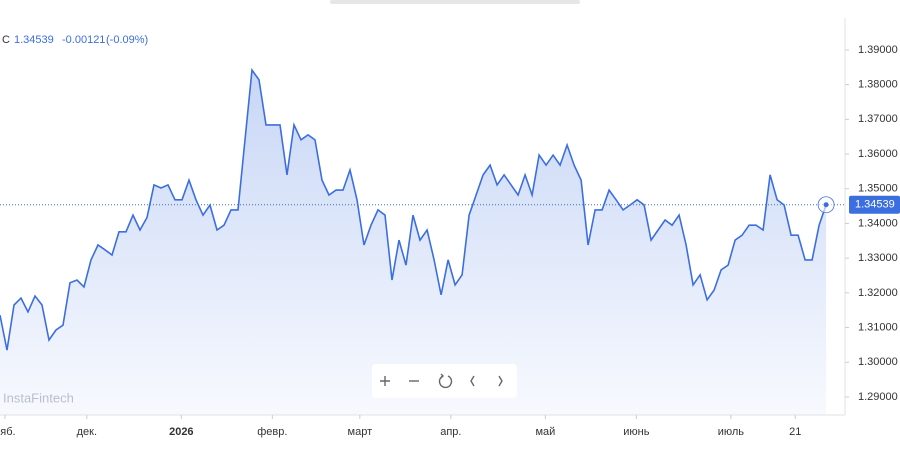 This screenshot has width=900, height=463. Describe the element at coordinates (545, 432) in the screenshot. I see `x-tick-label: май` at that location.